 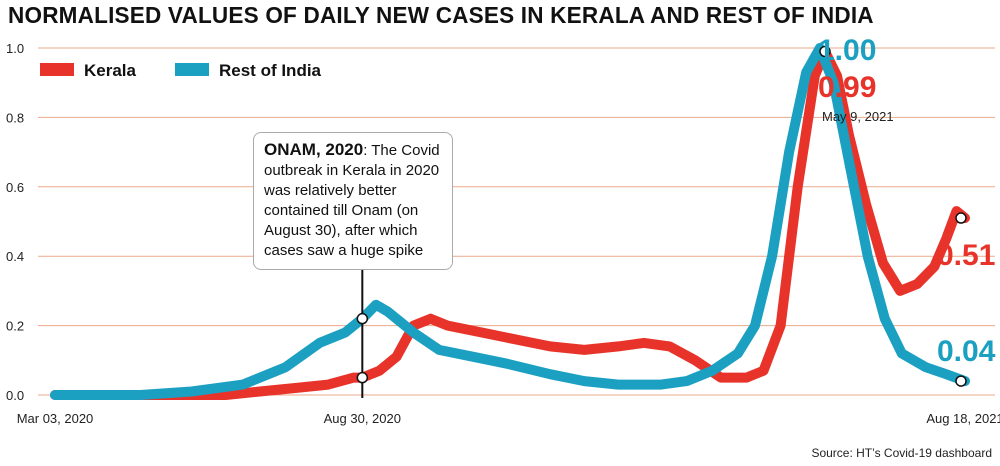 What do you see at coordinates (57, 69) in the screenshot?
I see `legend-swatch-kerala` at bounding box center [57, 69].